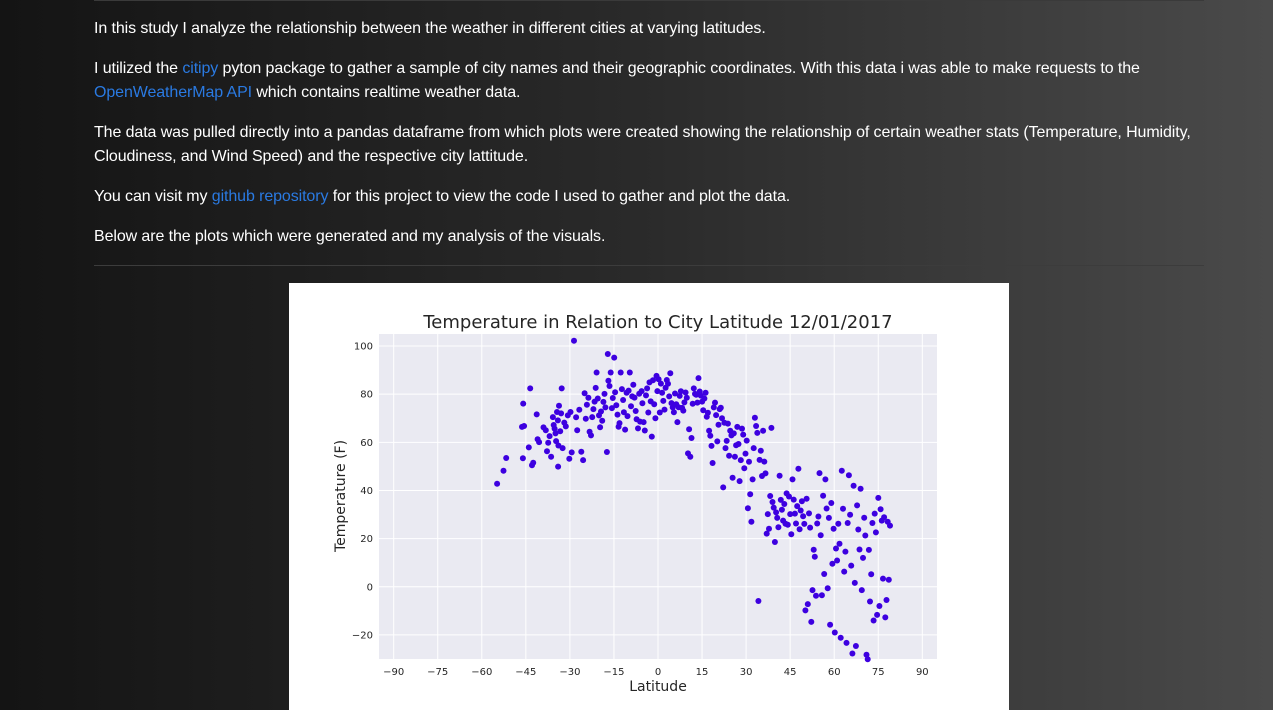  Describe the element at coordinates (341, 496) in the screenshot. I see `y-axis-label: Temperature (F)` at that location.